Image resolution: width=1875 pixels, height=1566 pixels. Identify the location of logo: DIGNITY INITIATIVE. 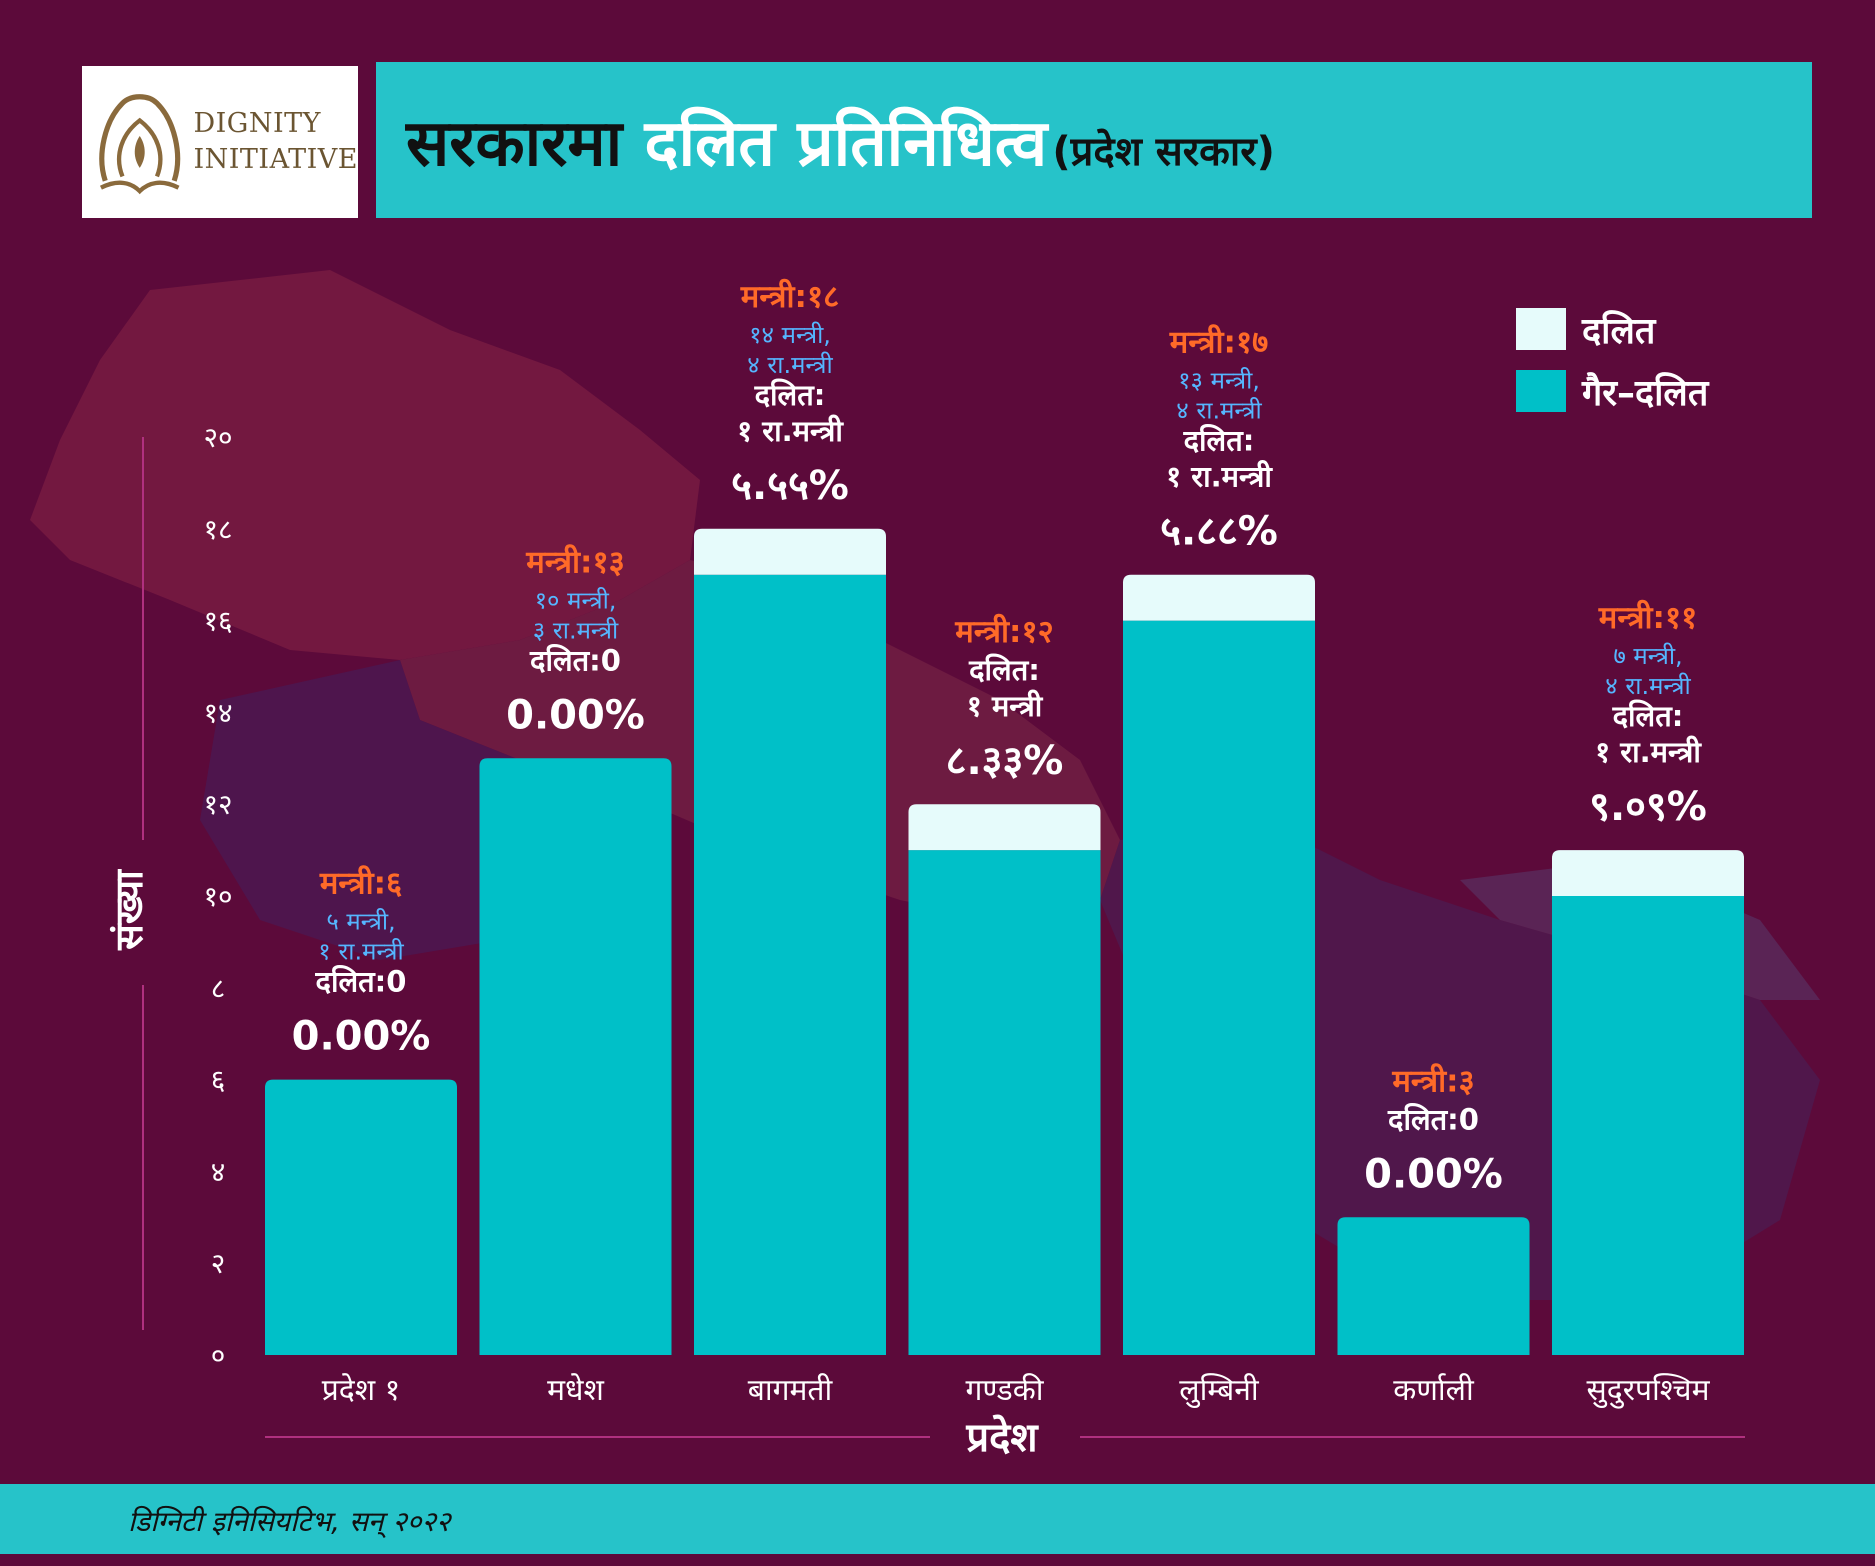
(220, 142).